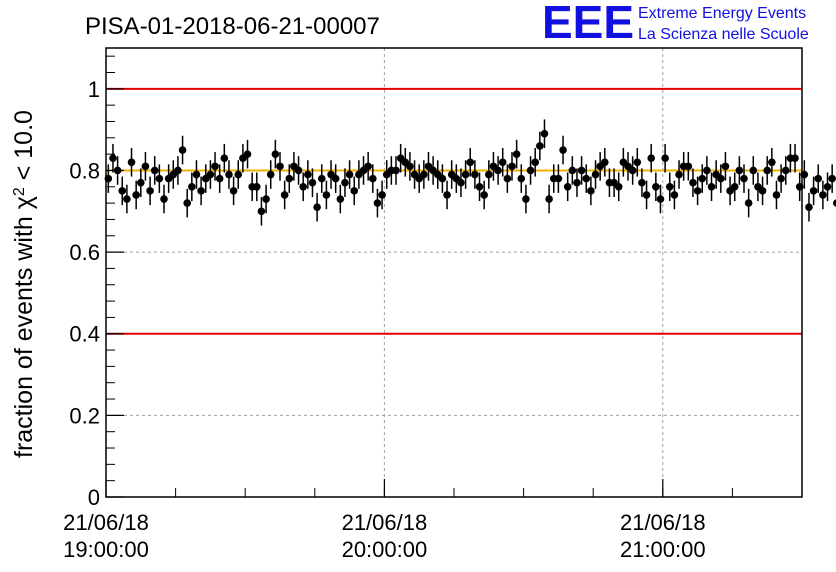 The width and height of the screenshot is (836, 572). What do you see at coordinates (588, 24) in the screenshot?
I see `logo-mark: EEE` at bounding box center [588, 24].